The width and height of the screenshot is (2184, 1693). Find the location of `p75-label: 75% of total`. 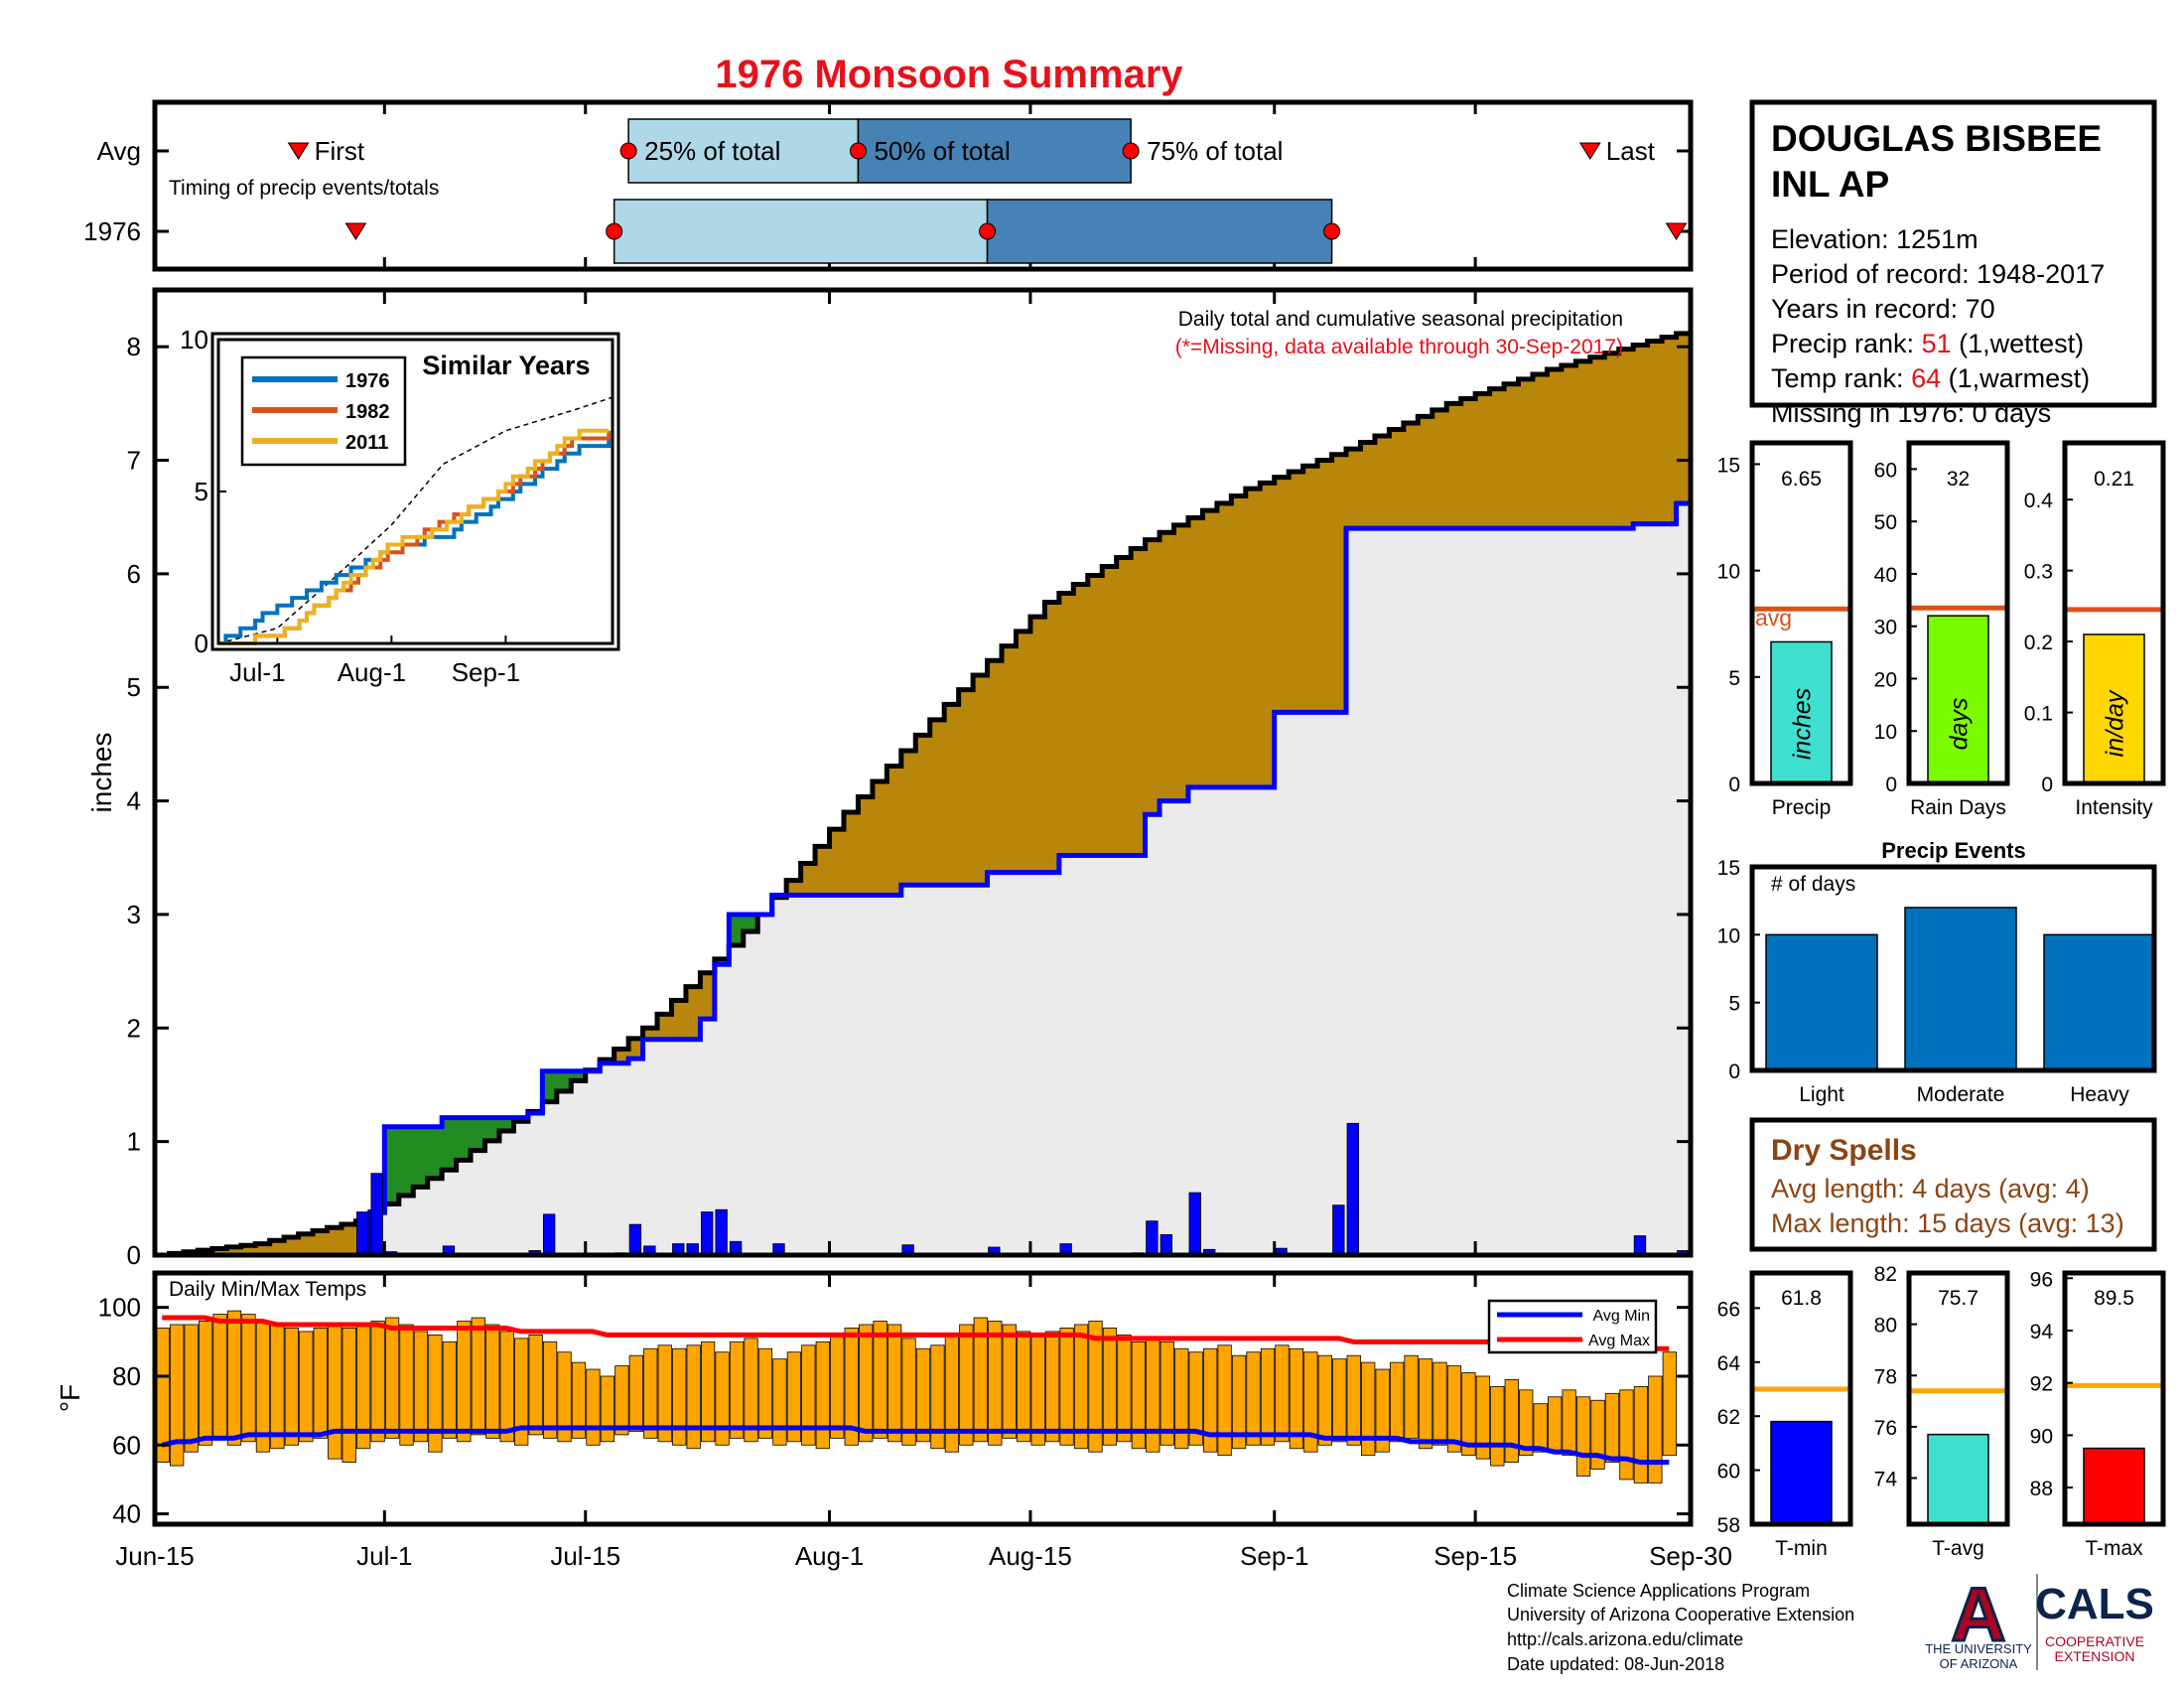

p75-label: 75% of total is located at coordinates (1215, 151).